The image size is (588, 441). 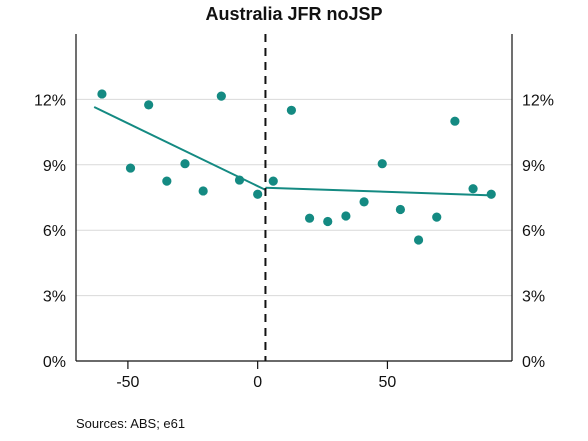 What do you see at coordinates (533, 231) in the screenshot?
I see `y-tick-label-right: 6%` at bounding box center [533, 231].